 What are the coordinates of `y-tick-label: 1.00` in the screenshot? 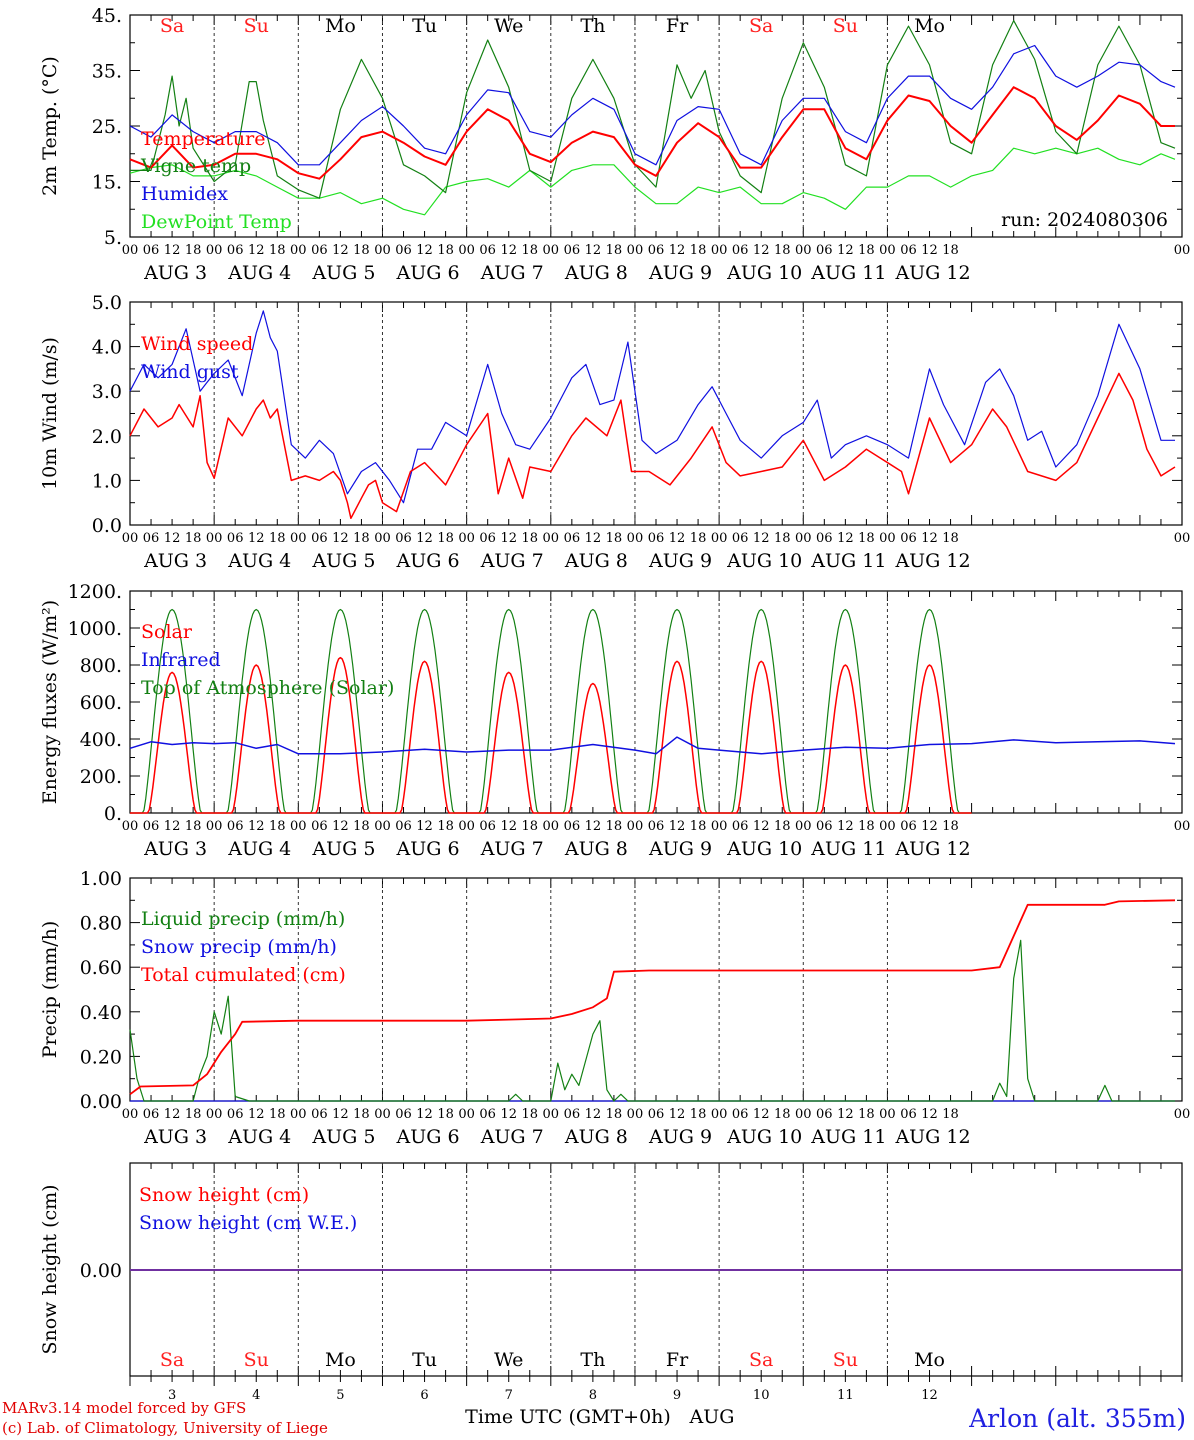 It's located at (101, 879).